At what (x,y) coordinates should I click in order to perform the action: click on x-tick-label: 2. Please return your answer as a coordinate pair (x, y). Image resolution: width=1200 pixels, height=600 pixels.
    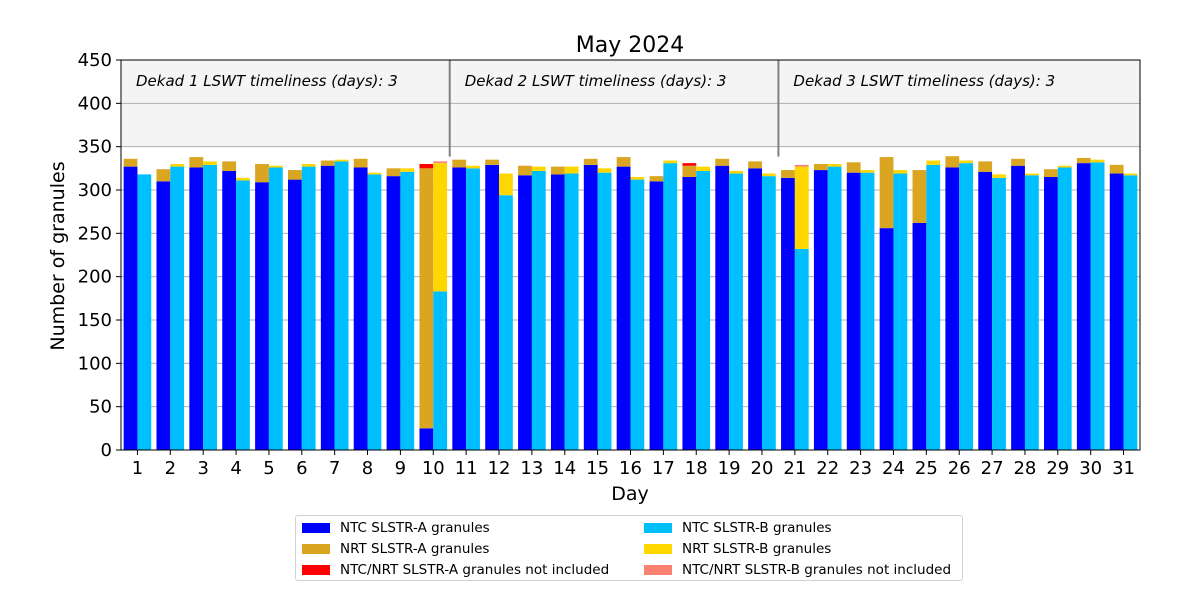
    Looking at the image, I should click on (170, 468).